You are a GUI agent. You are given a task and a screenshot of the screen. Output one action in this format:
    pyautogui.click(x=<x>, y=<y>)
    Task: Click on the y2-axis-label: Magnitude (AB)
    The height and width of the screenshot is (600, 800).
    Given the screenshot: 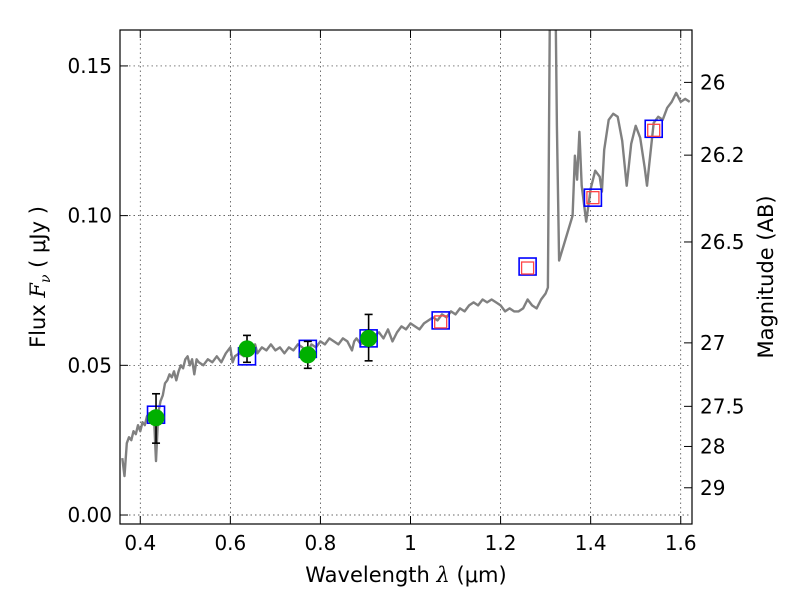 What is the action you would take?
    pyautogui.click(x=766, y=276)
    